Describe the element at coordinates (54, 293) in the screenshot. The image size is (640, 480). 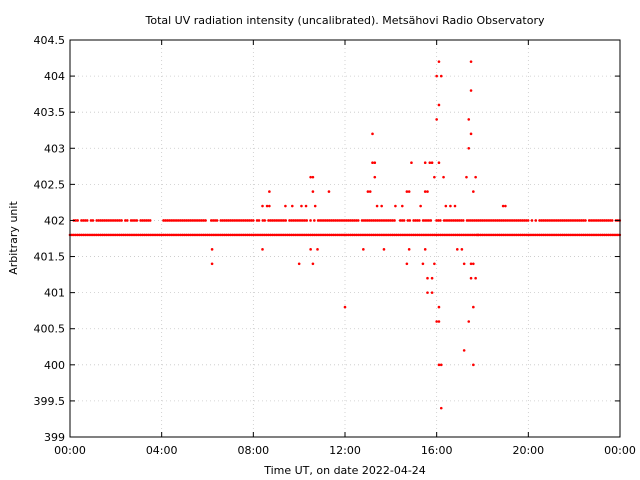
I see `y-tick-label: 401` at that location.